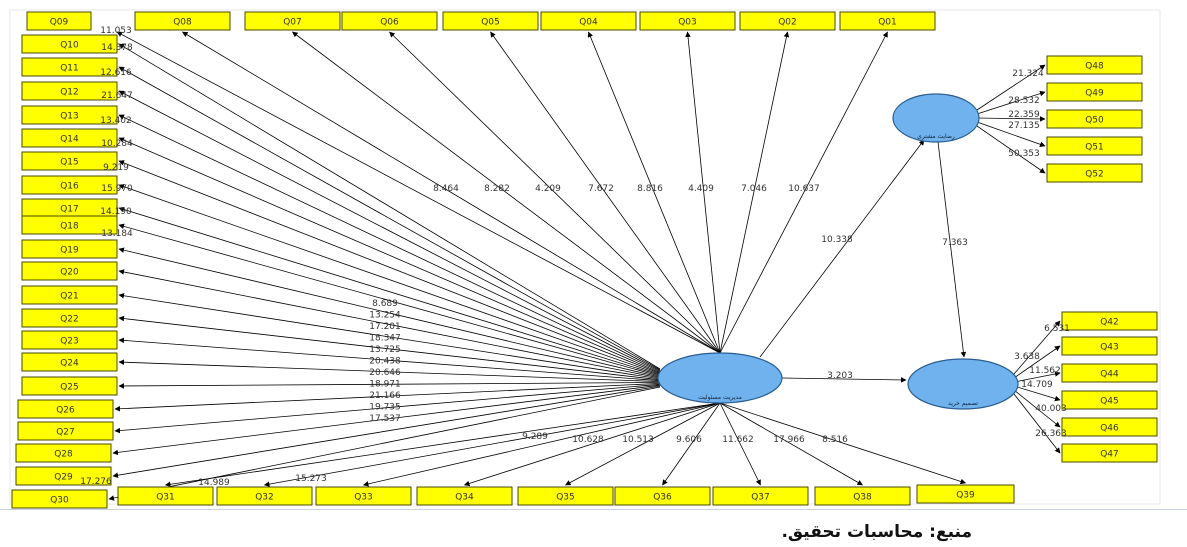 The image size is (1187, 547). Describe the element at coordinates (116, 168) in the screenshot. I see `loading-left-top: 9.219` at that location.